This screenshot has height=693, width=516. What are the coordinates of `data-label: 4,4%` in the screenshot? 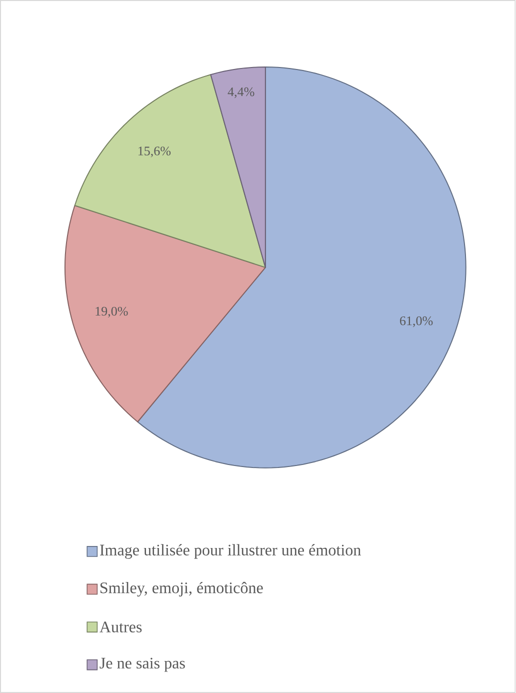 It's located at (241, 92).